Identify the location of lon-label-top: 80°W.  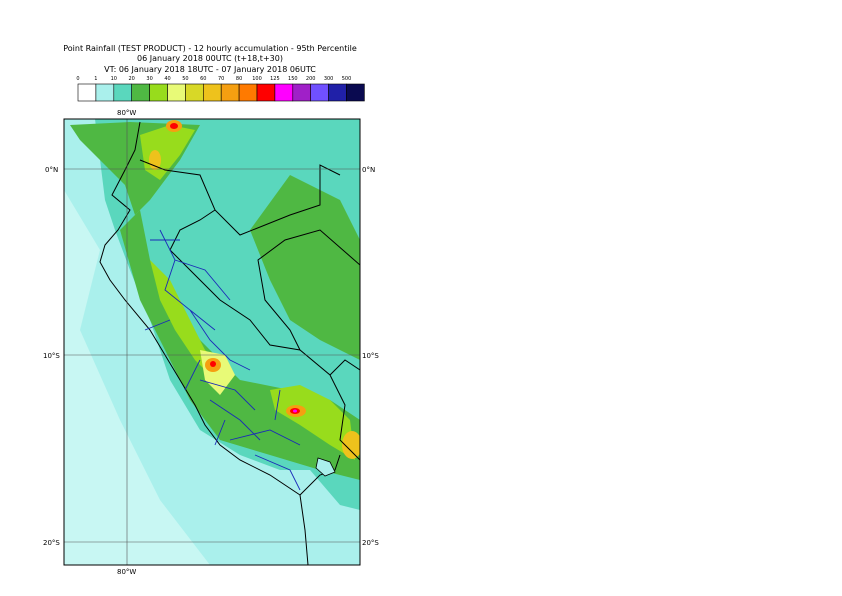
(126, 113).